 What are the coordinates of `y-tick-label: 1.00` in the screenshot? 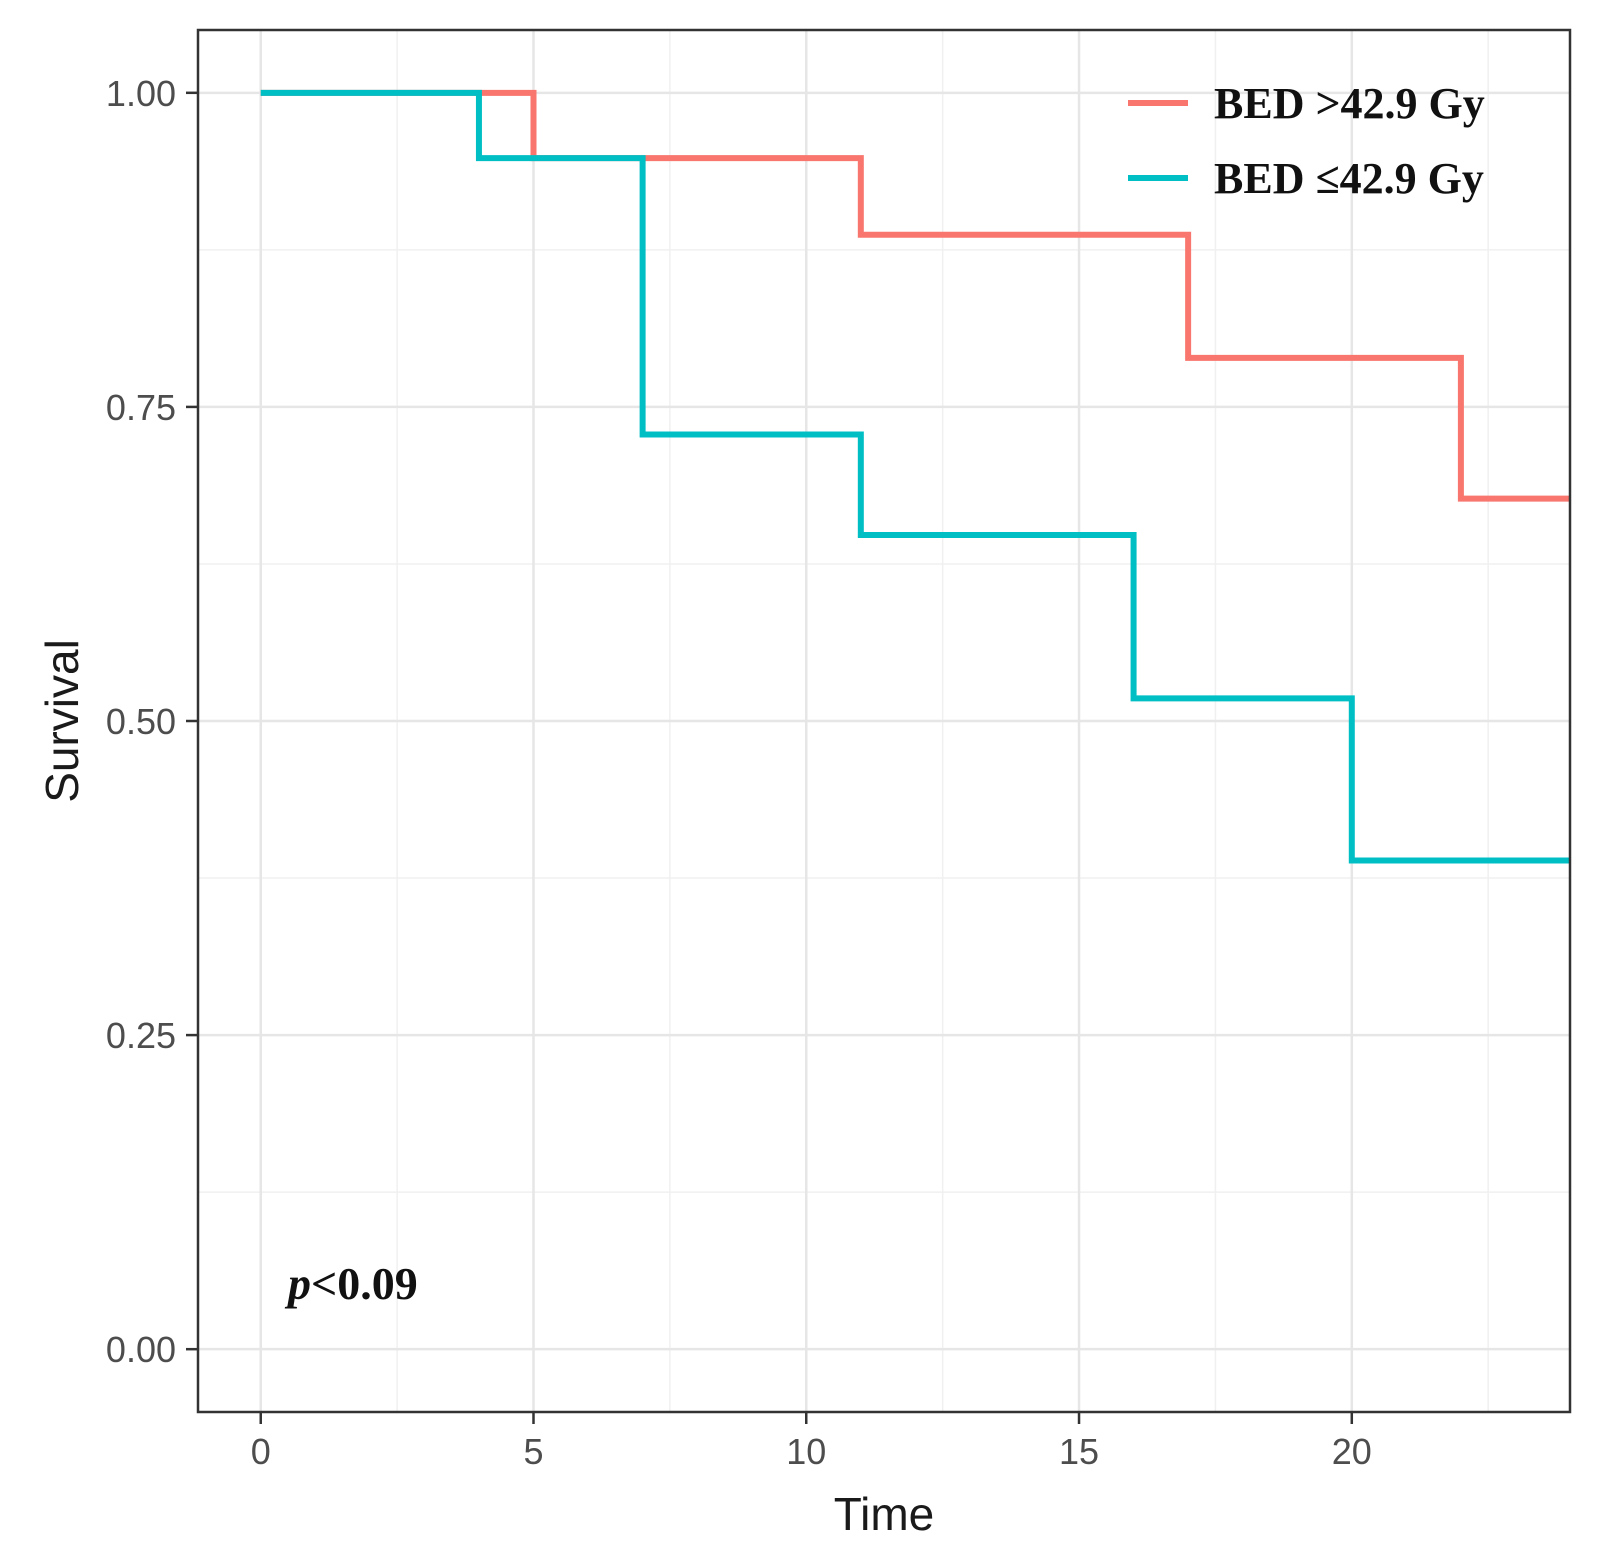 It's located at (141, 93).